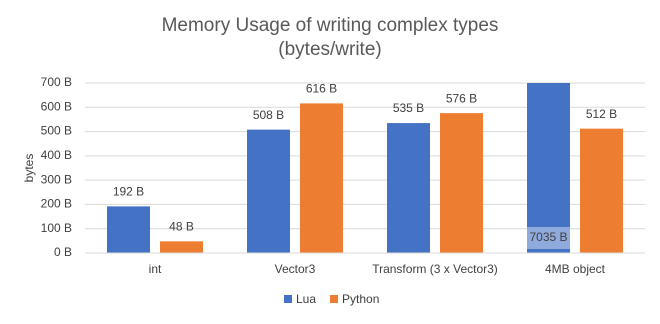 This screenshot has height=324, width=660. I want to click on y-tick-label: 0 B, so click(63, 252).